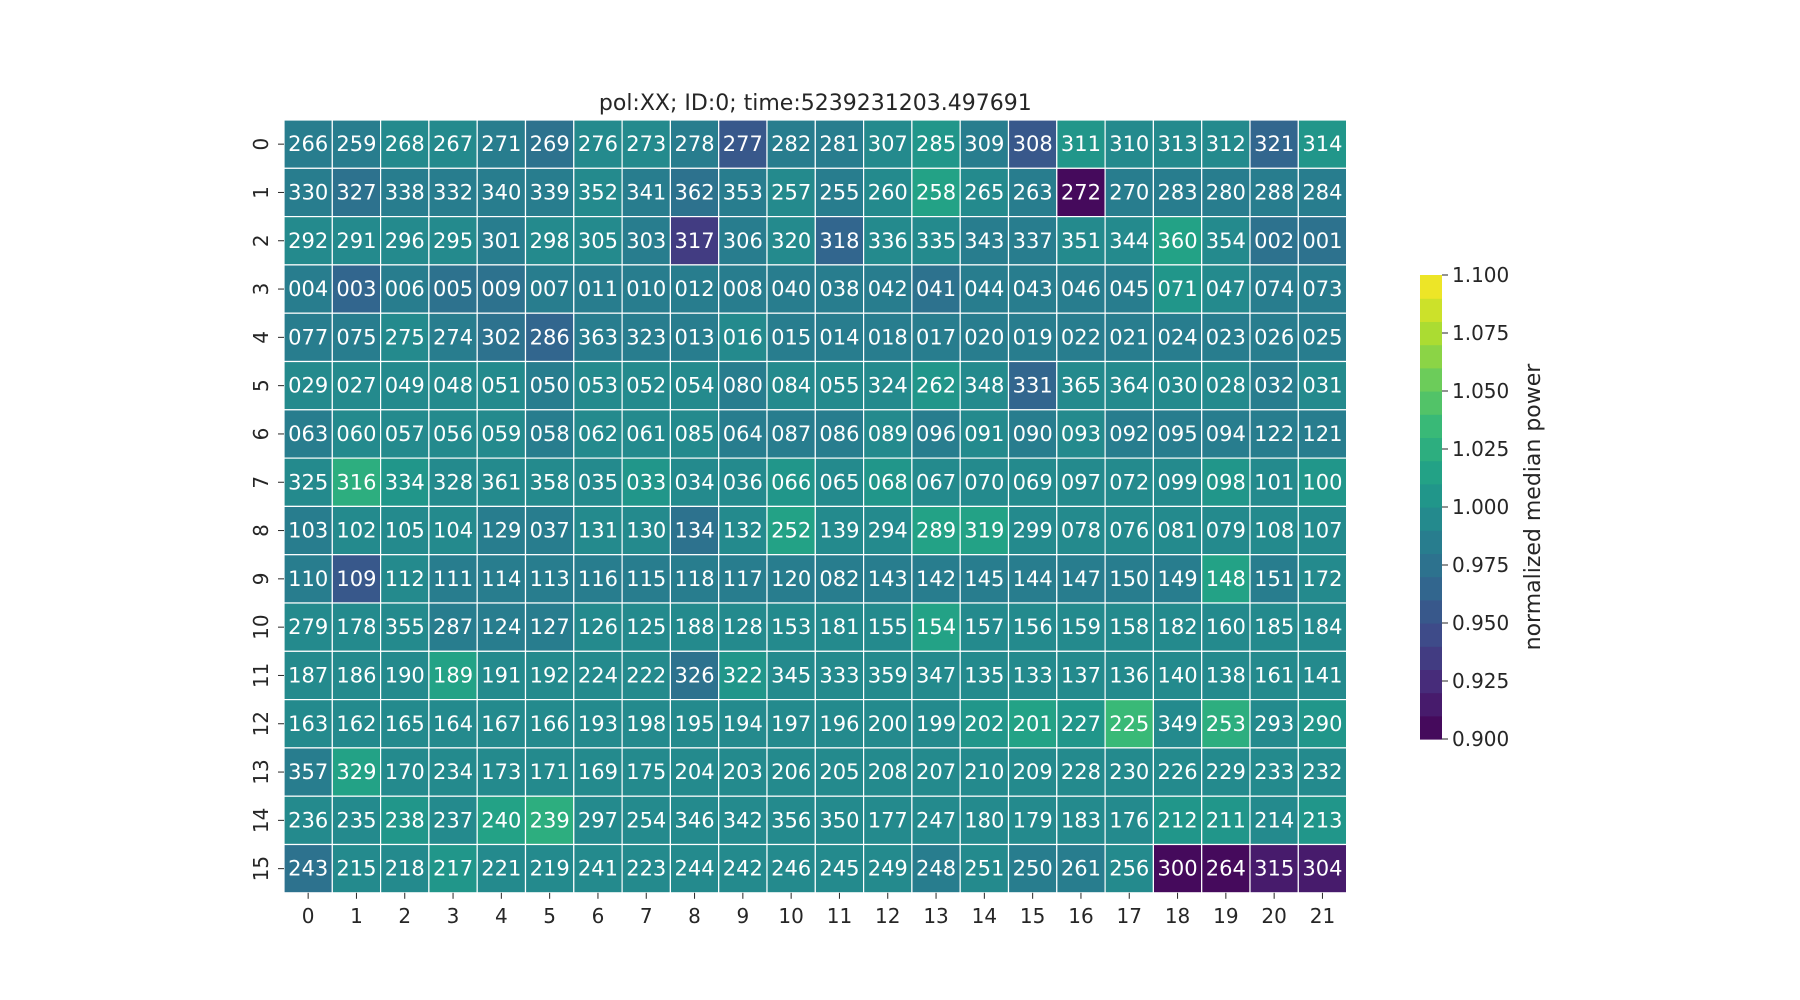 The height and width of the screenshot is (1000, 1800). I want to click on cell-annotation: 347, so click(936, 675).